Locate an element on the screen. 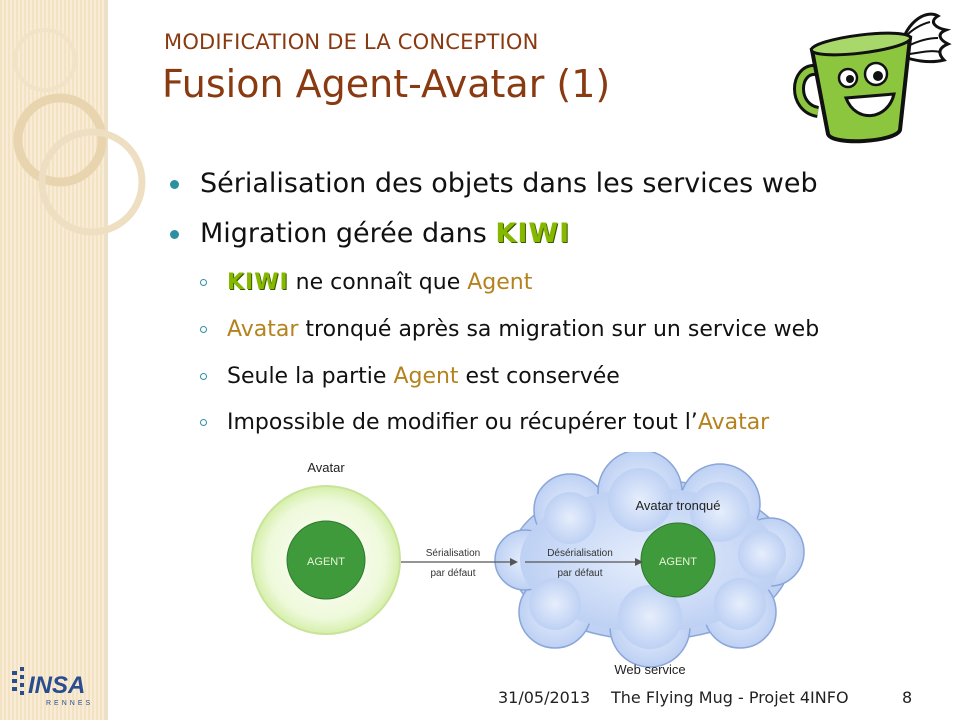 This screenshot has width=960, height=720. avatar-tronque-label: Avatar tronqué is located at coordinates (677, 505).